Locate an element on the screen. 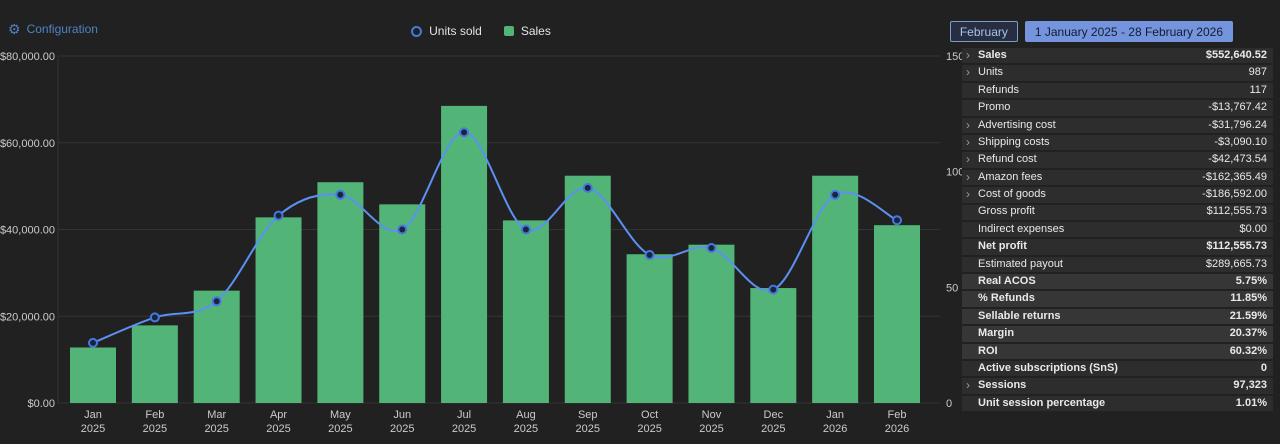  sales-bar-aug-2025 is located at coordinates (525, 311).